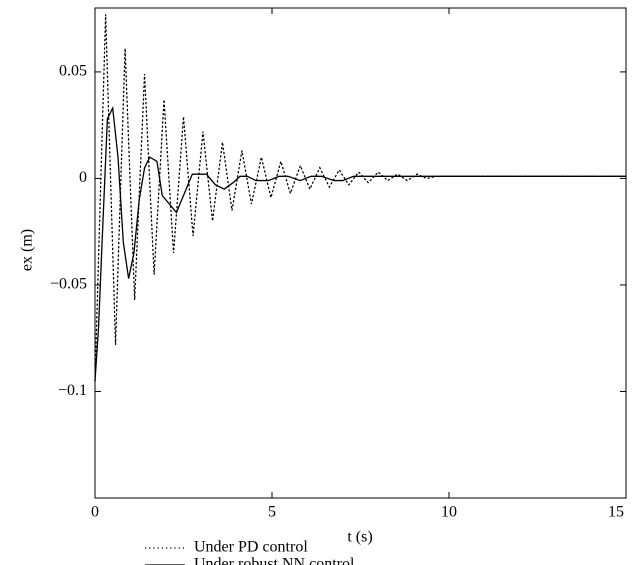 The height and width of the screenshot is (565, 634). Describe the element at coordinates (68, 284) in the screenshot. I see `y-tick-label: −0.05` at that location.